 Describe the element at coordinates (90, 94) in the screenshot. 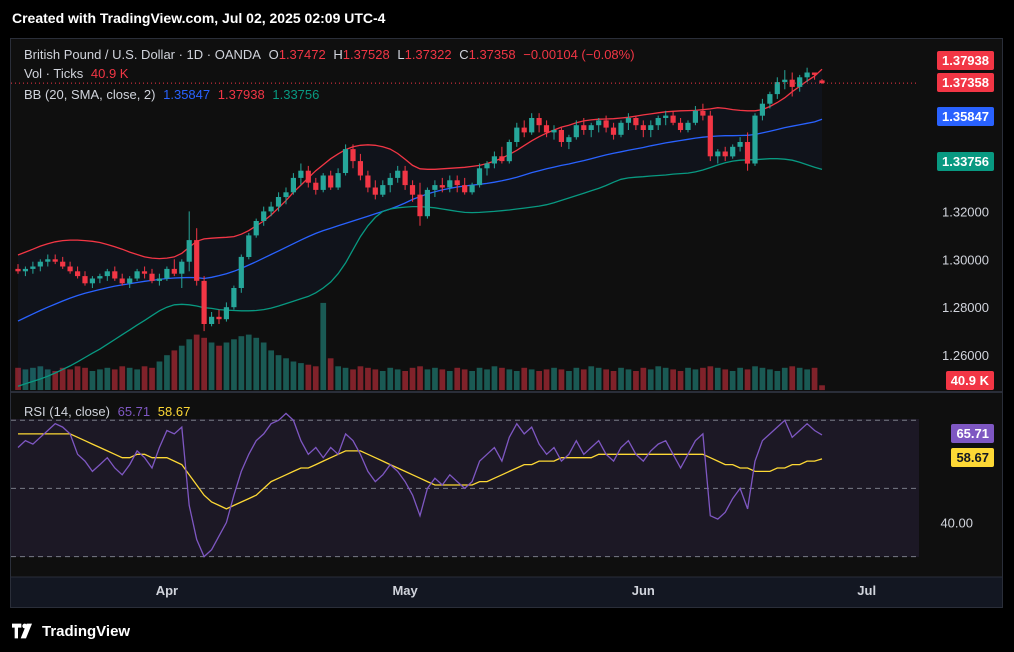

I see `bb-label: BB (20, SMA, close, 2)` at that location.